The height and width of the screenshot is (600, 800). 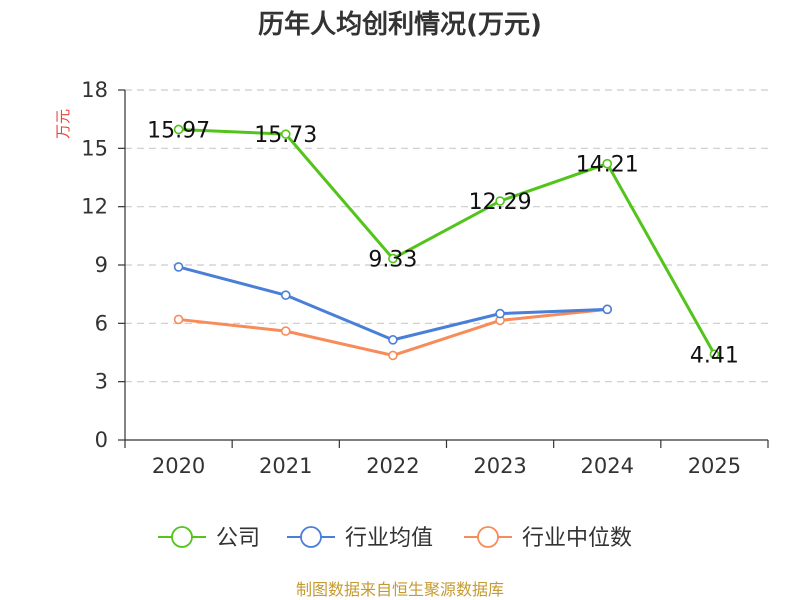 I want to click on x-tick-label: 2025, so click(x=714, y=466).